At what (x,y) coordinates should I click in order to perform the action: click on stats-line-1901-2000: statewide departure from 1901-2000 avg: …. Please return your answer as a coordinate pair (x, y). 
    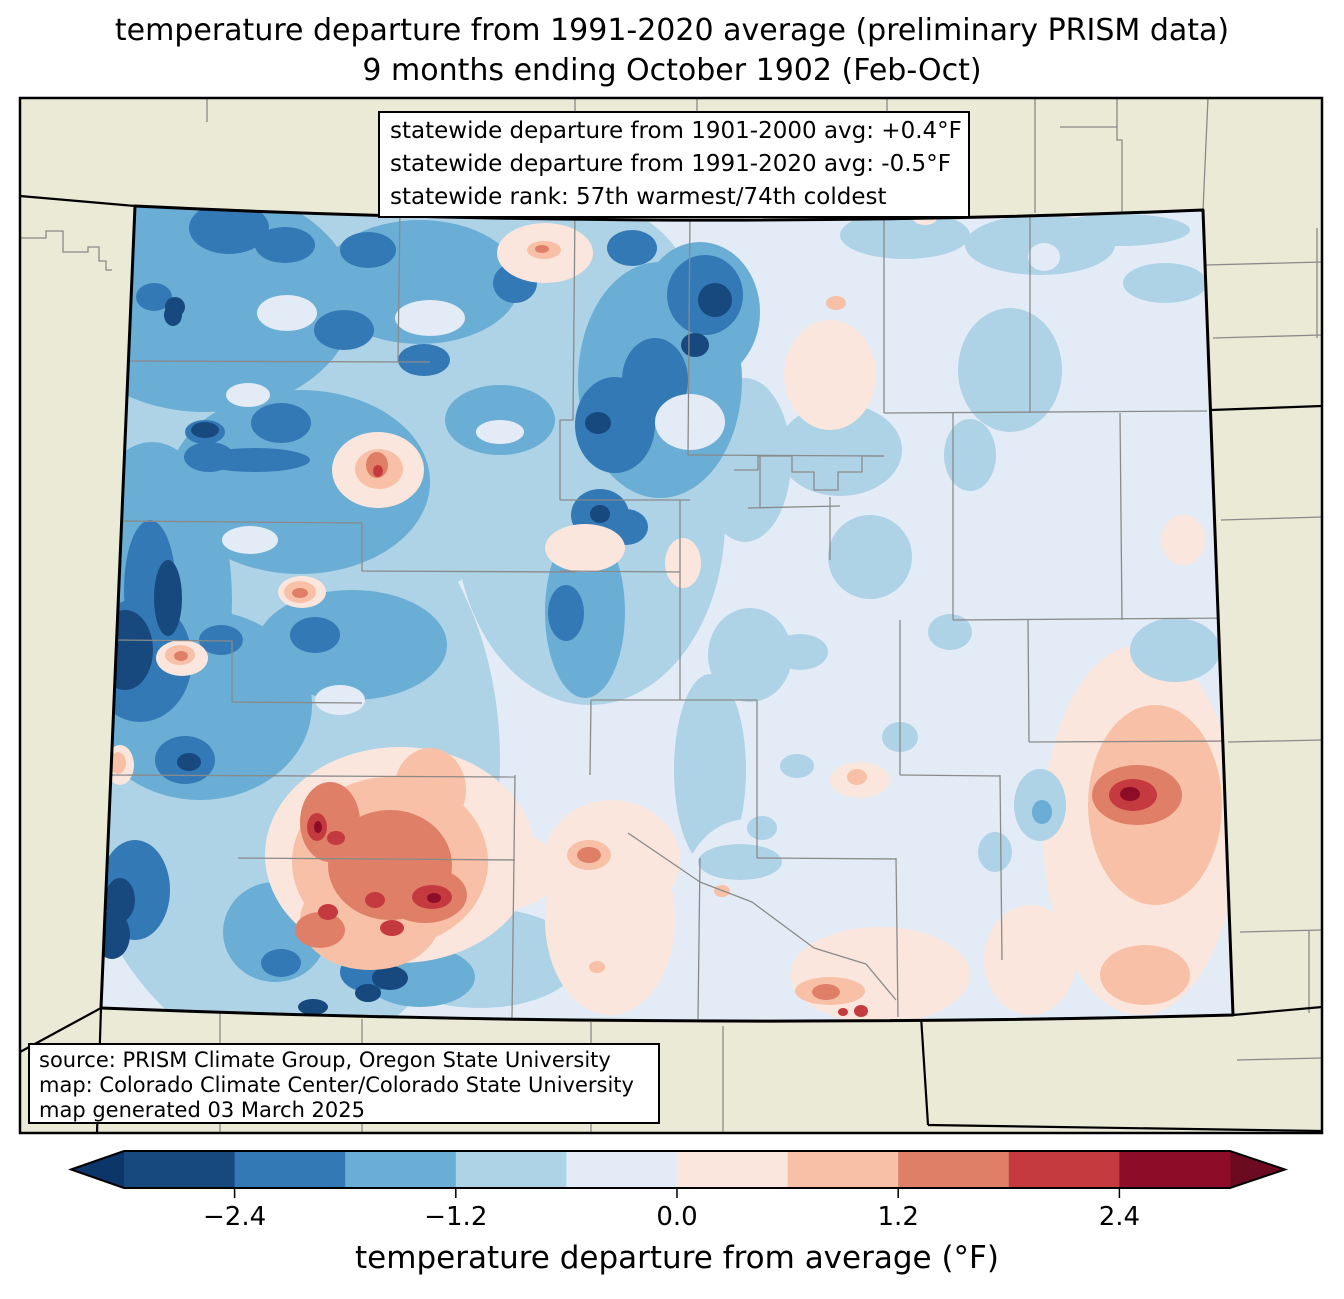
    Looking at the image, I should click on (676, 131).